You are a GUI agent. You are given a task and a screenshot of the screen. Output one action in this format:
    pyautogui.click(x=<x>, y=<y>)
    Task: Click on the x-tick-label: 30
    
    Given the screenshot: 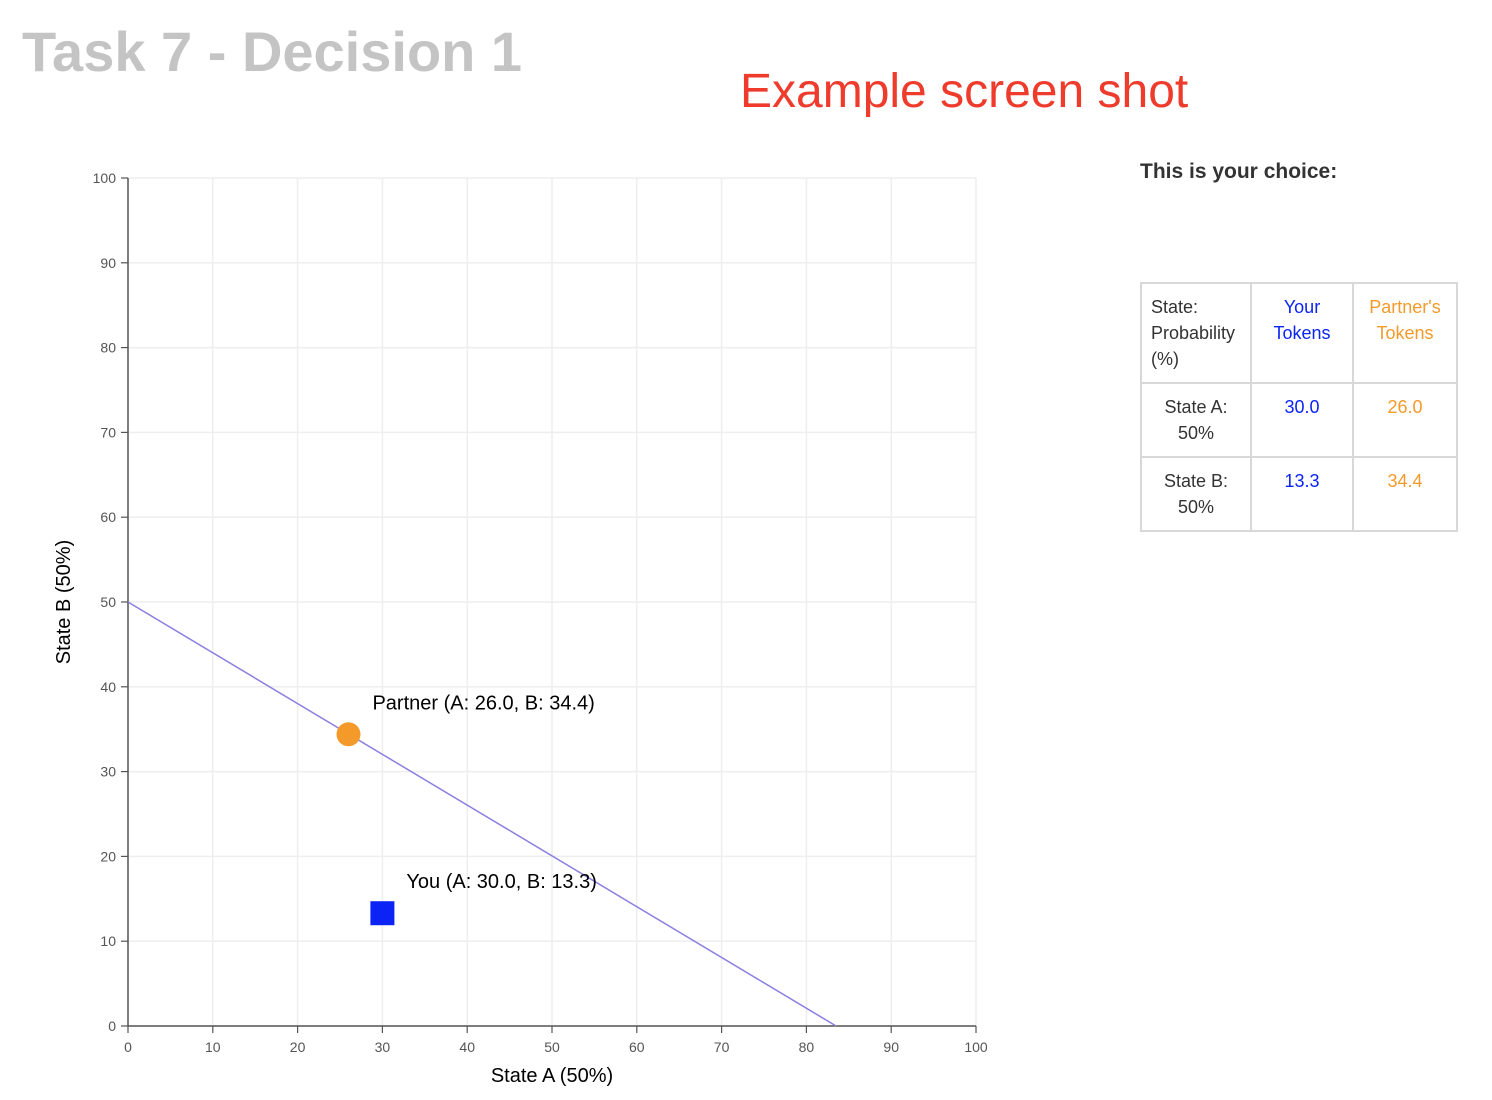 What is the action you would take?
    pyautogui.click(x=383, y=1047)
    